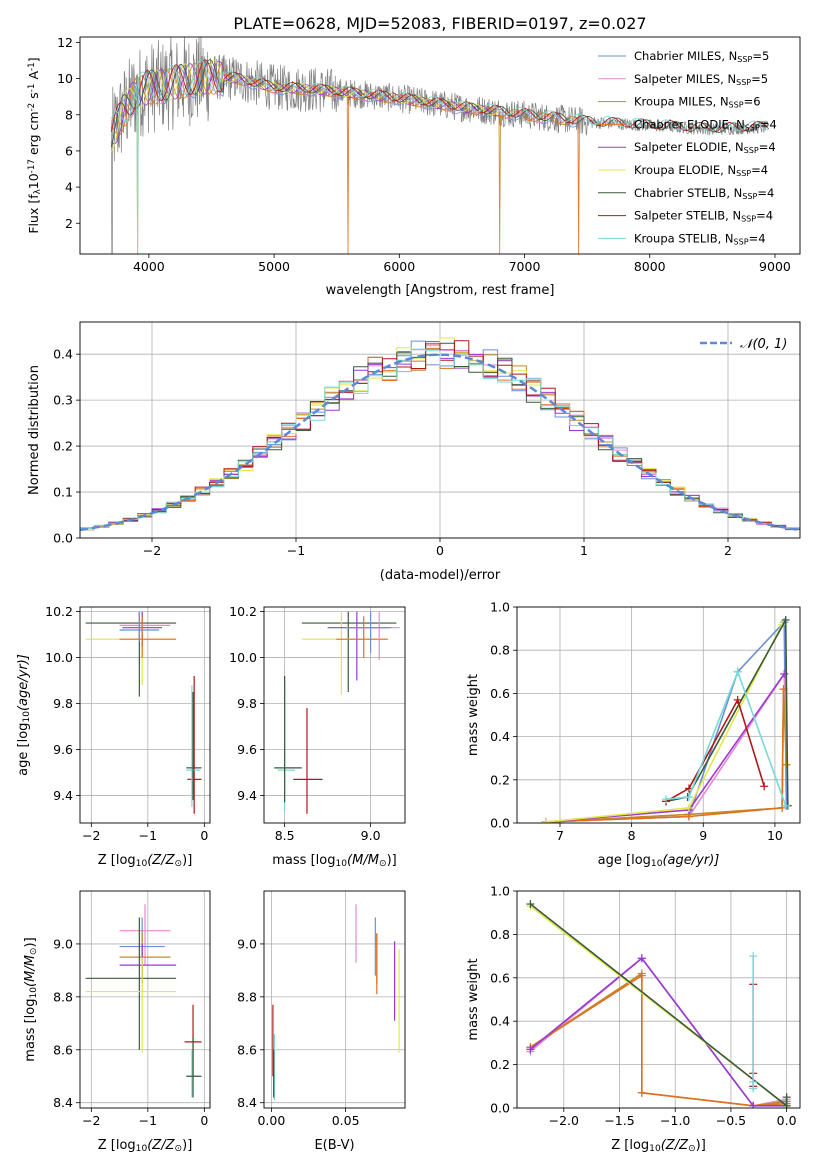 This screenshot has width=819, height=1170. What do you see at coordinates (675, 1120) in the screenshot?
I see `x-tick-label: −1.0` at bounding box center [675, 1120].